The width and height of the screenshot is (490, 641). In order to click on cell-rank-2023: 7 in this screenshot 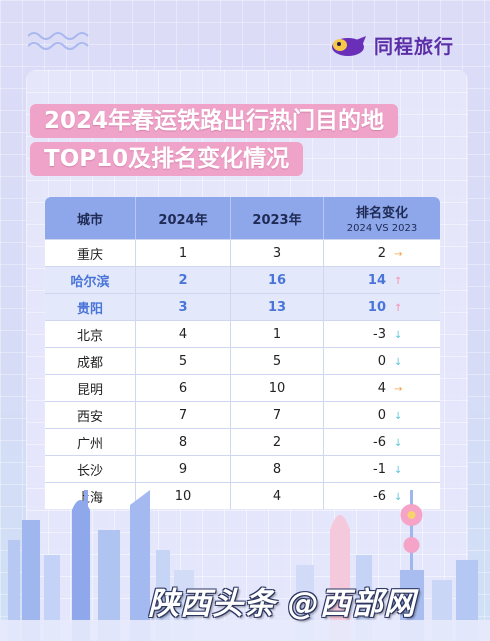, I will do `click(277, 414)`.